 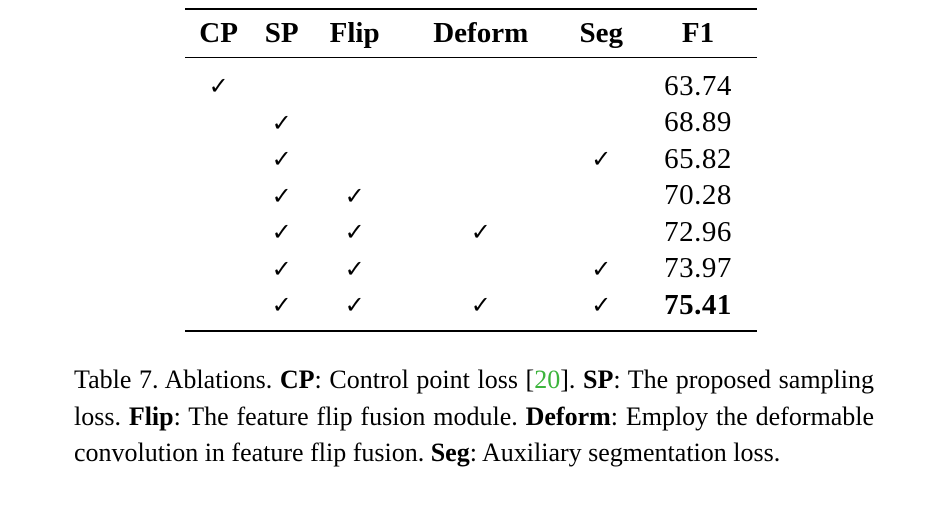 What do you see at coordinates (282, 33) in the screenshot?
I see `header-sp: SP` at bounding box center [282, 33].